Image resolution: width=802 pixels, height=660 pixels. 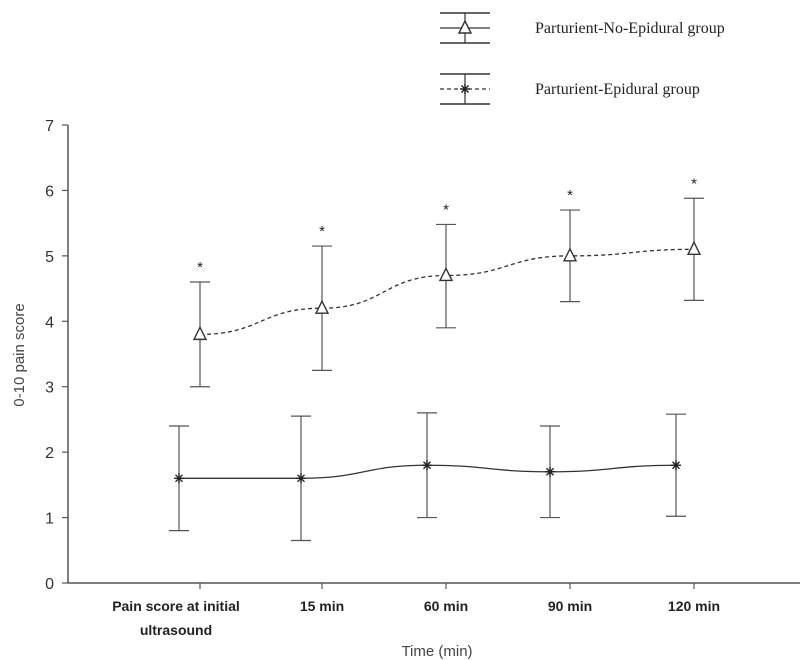 What do you see at coordinates (630, 28) in the screenshot?
I see `legend-label: Parturient-No-Epidural group` at bounding box center [630, 28].